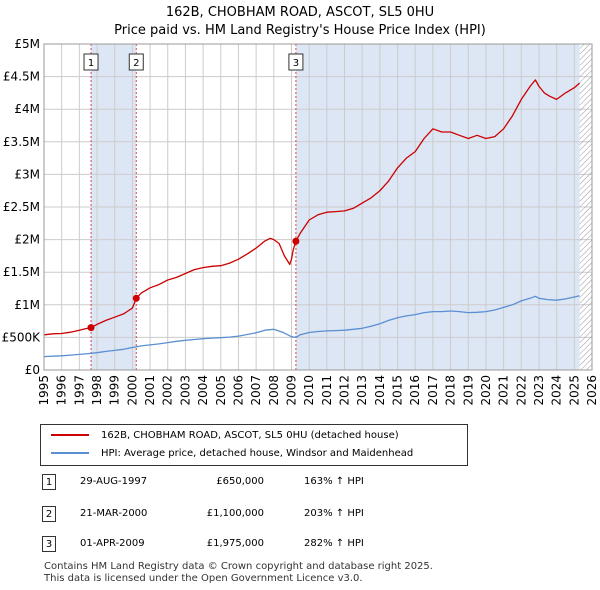 This screenshot has width=600, height=590. I want to click on x-tick-label: 2007, so click(256, 390).